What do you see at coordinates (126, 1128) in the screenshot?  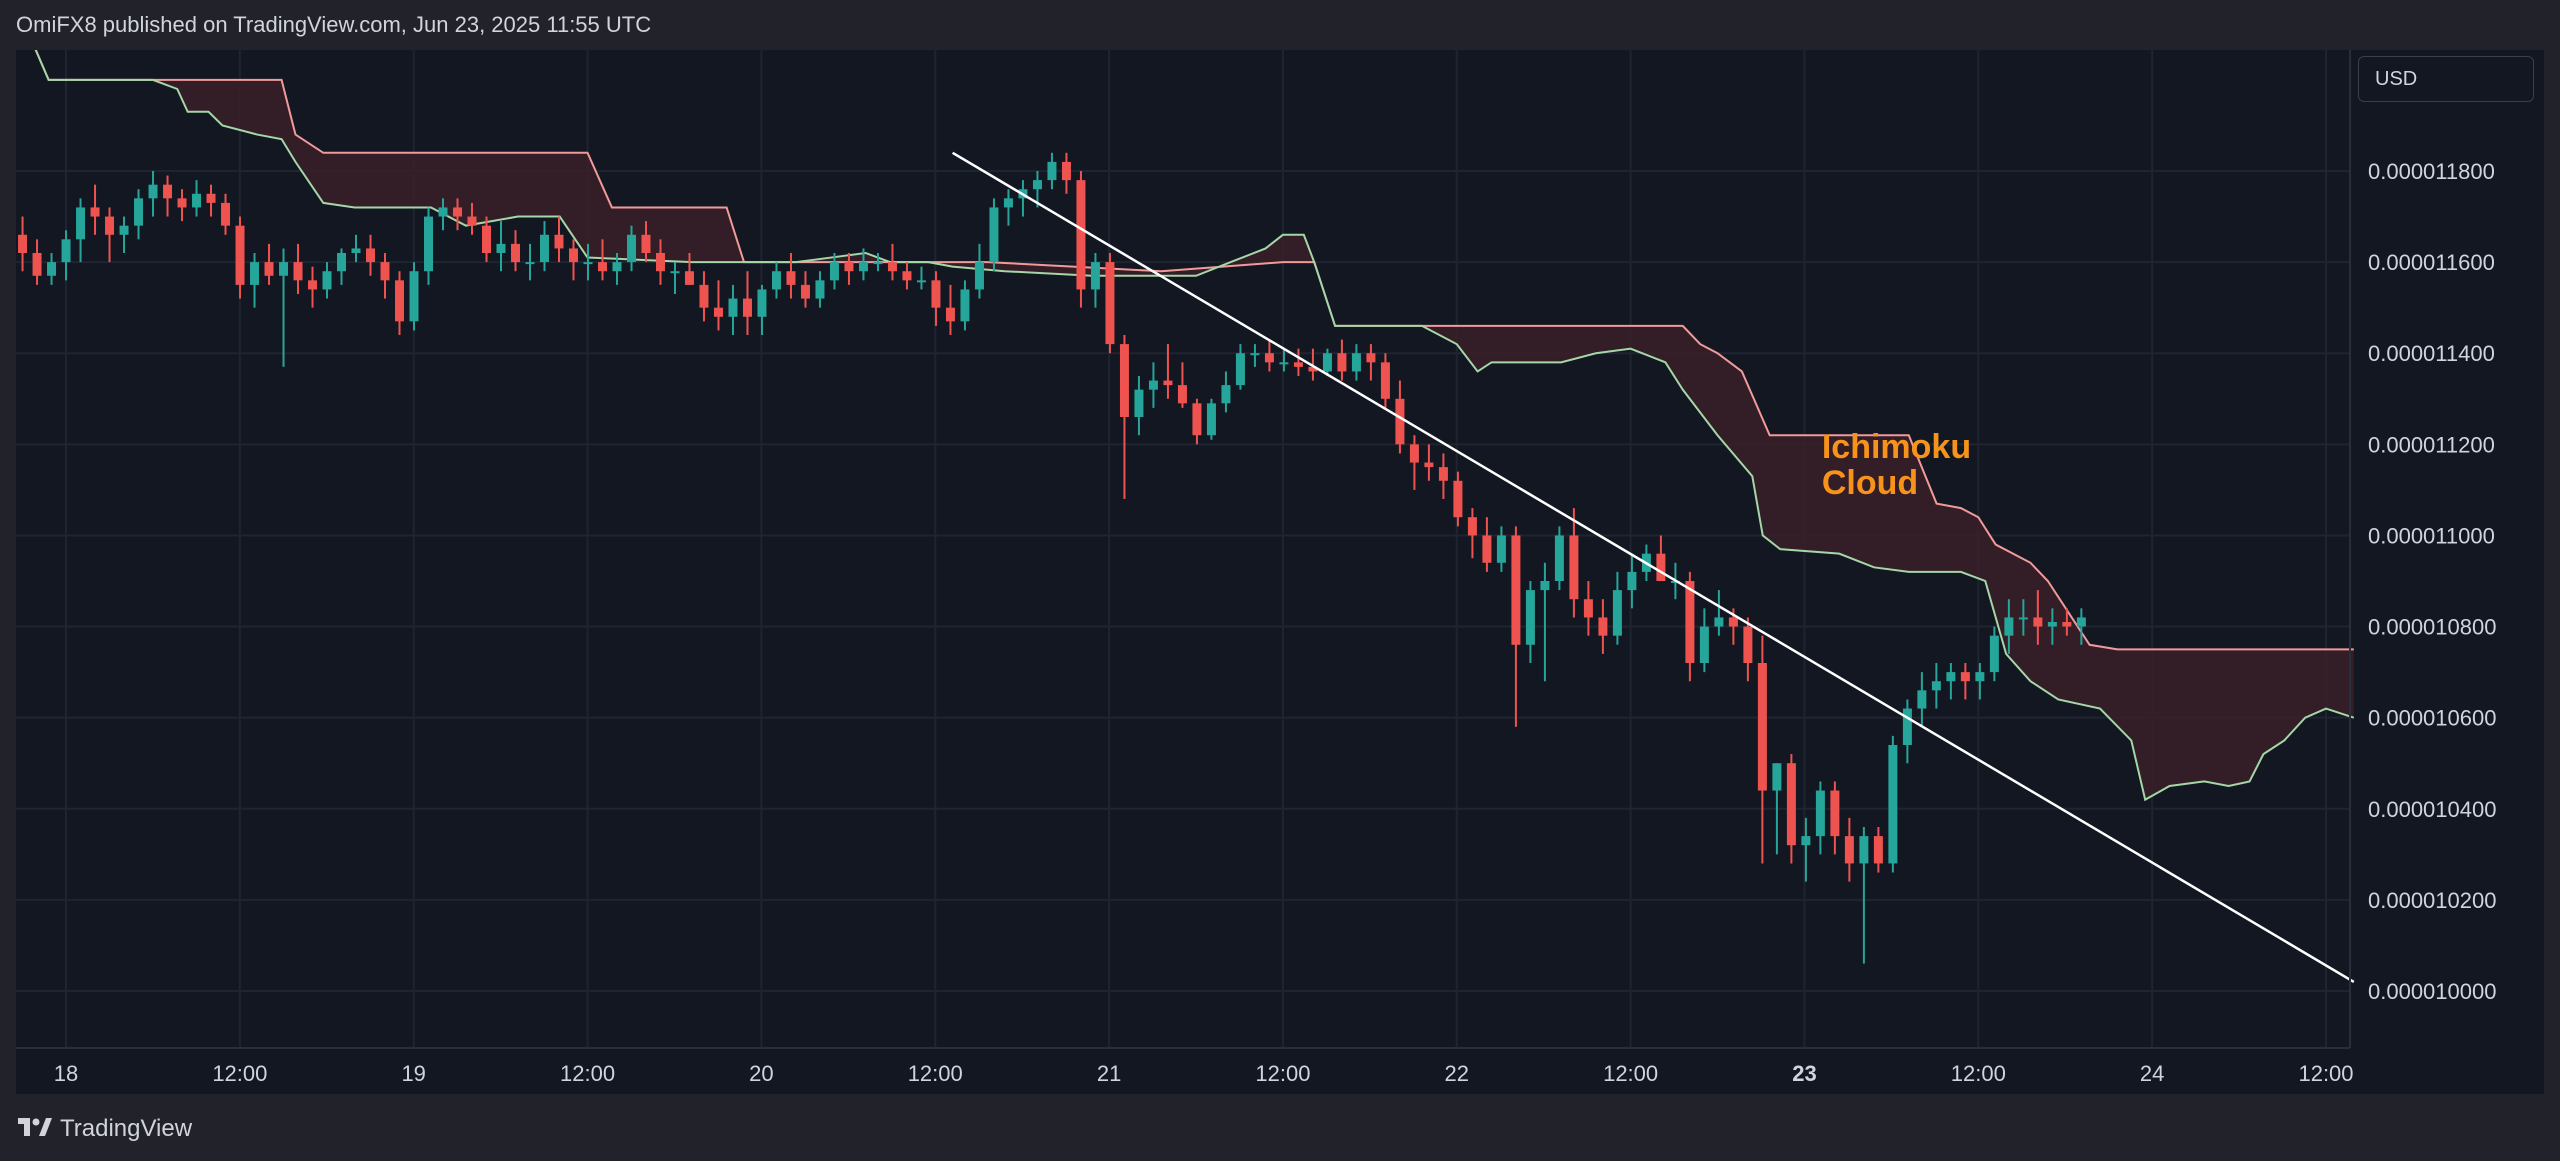 I see `footer-brand: TradingView` at bounding box center [126, 1128].